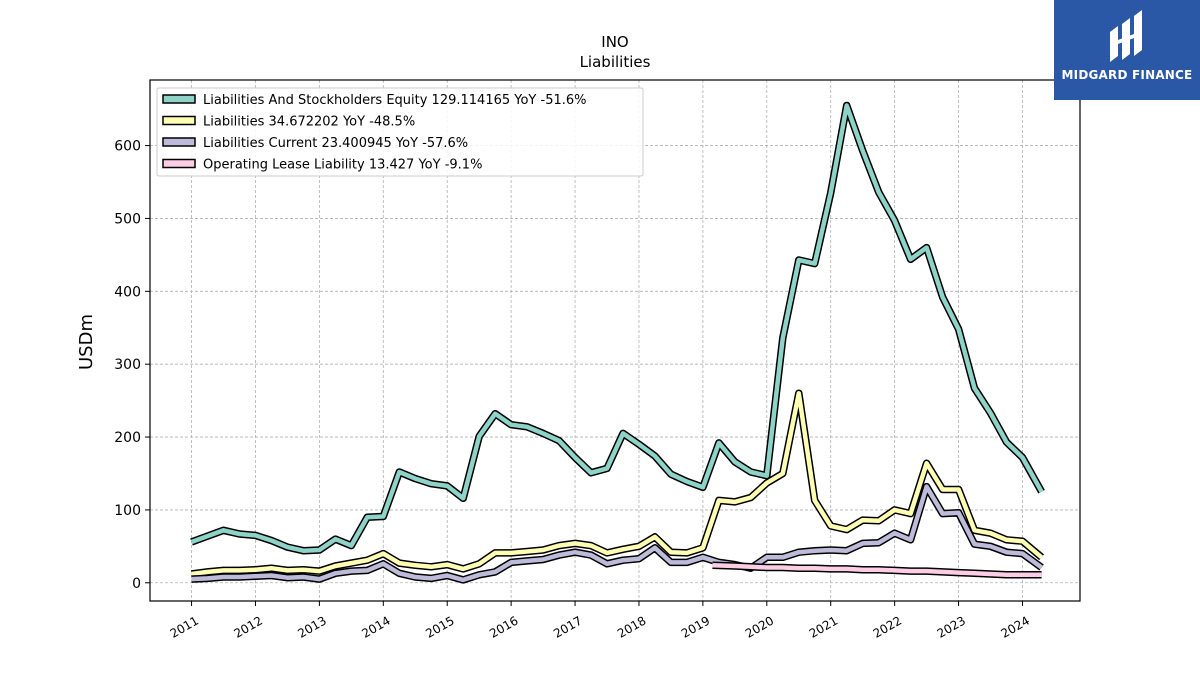  I want to click on y-tick-label: 500, so click(127, 219).